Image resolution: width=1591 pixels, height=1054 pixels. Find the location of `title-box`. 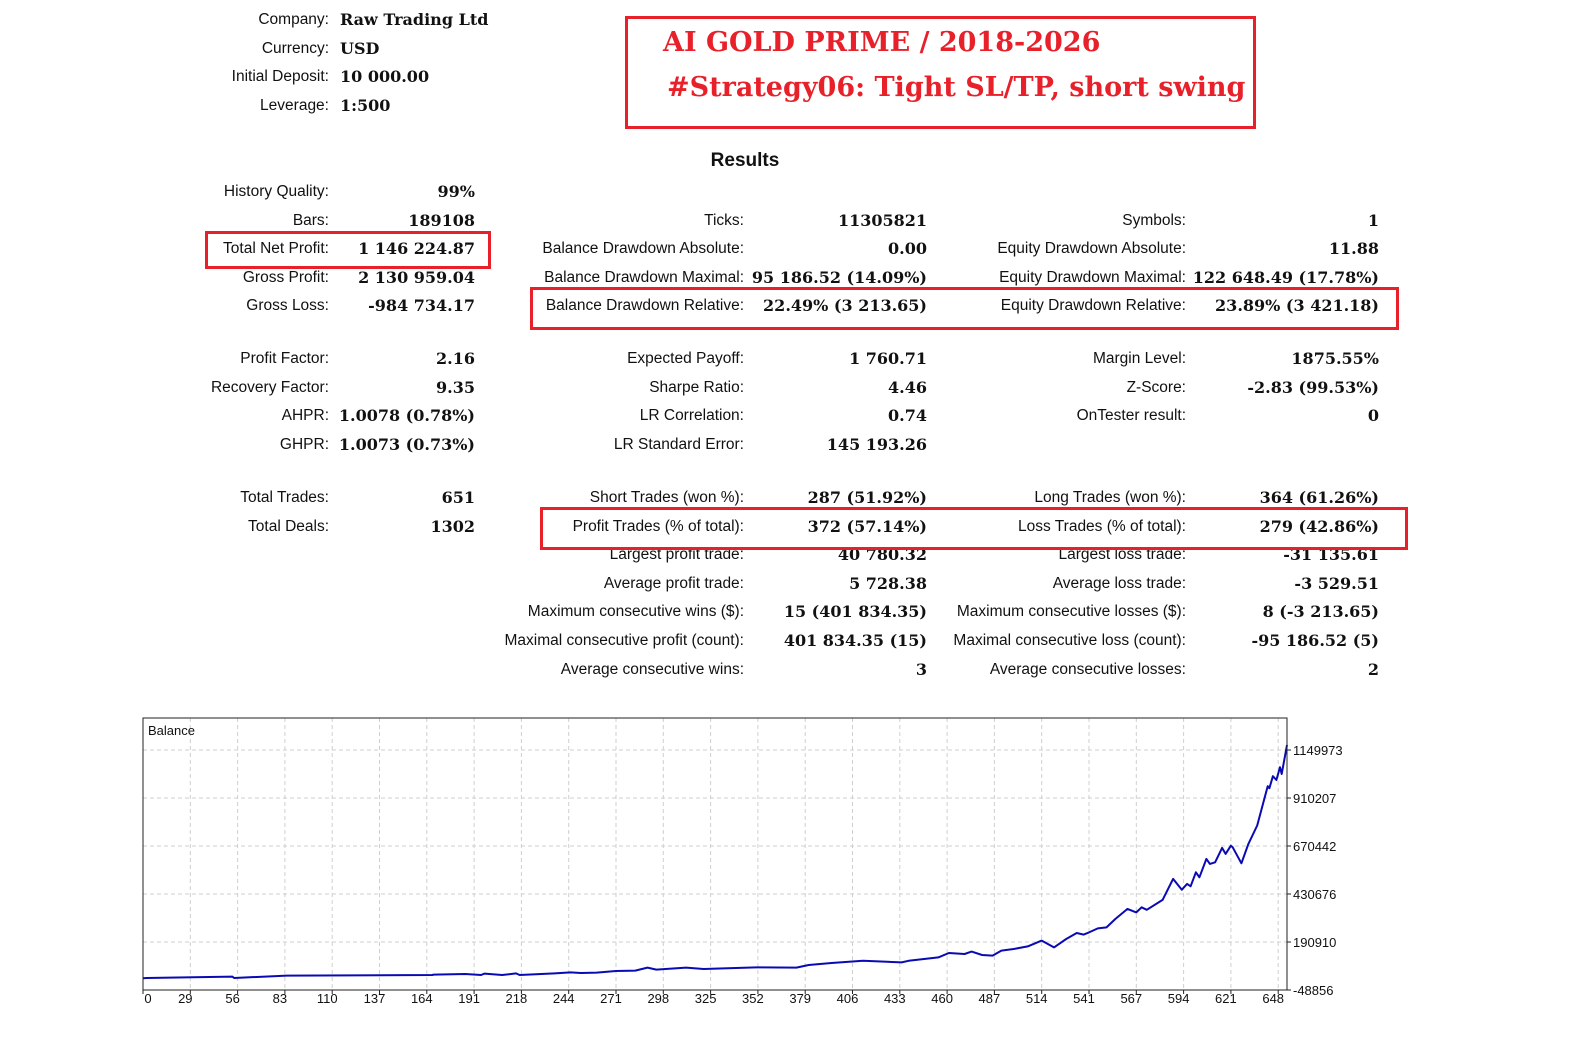

title-box is located at coordinates (940, 72).